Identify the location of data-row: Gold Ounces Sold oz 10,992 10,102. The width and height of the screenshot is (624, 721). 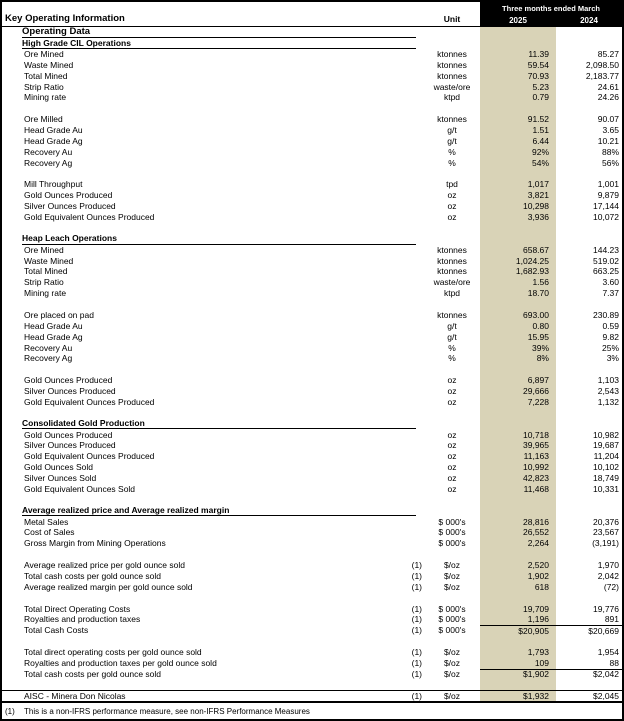
(312, 467).